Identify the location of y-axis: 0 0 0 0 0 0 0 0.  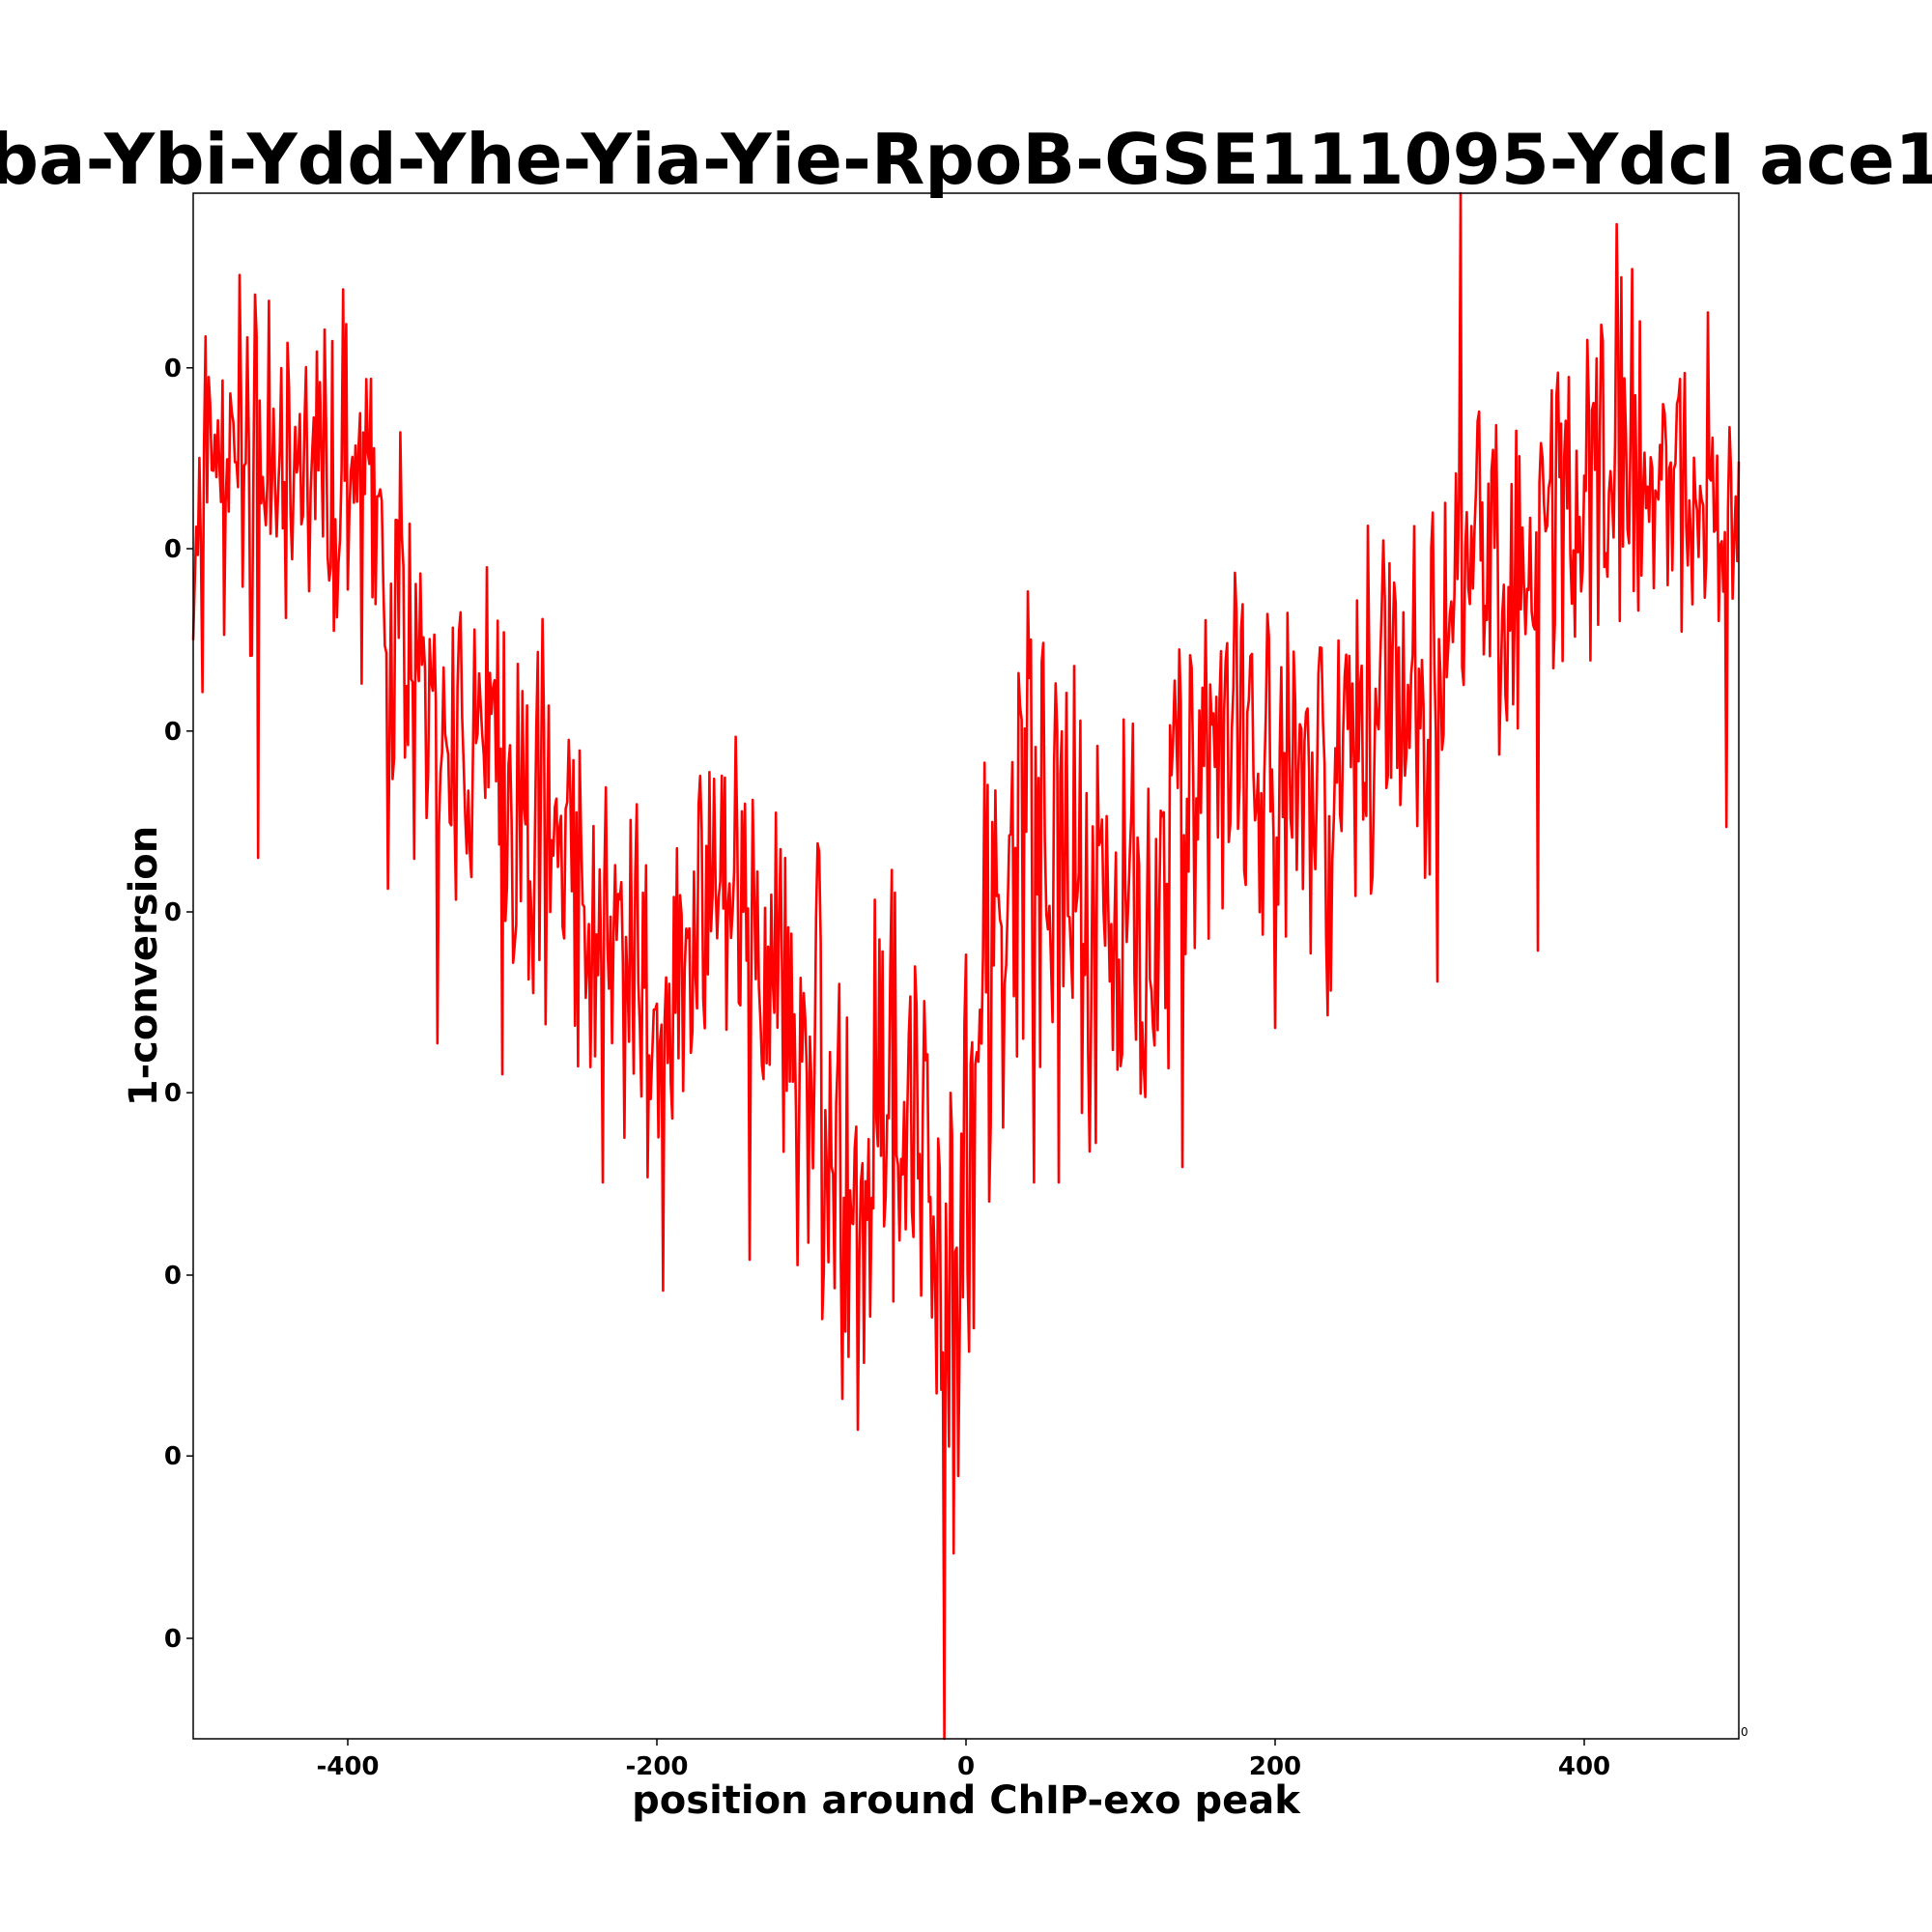
(178, 1005).